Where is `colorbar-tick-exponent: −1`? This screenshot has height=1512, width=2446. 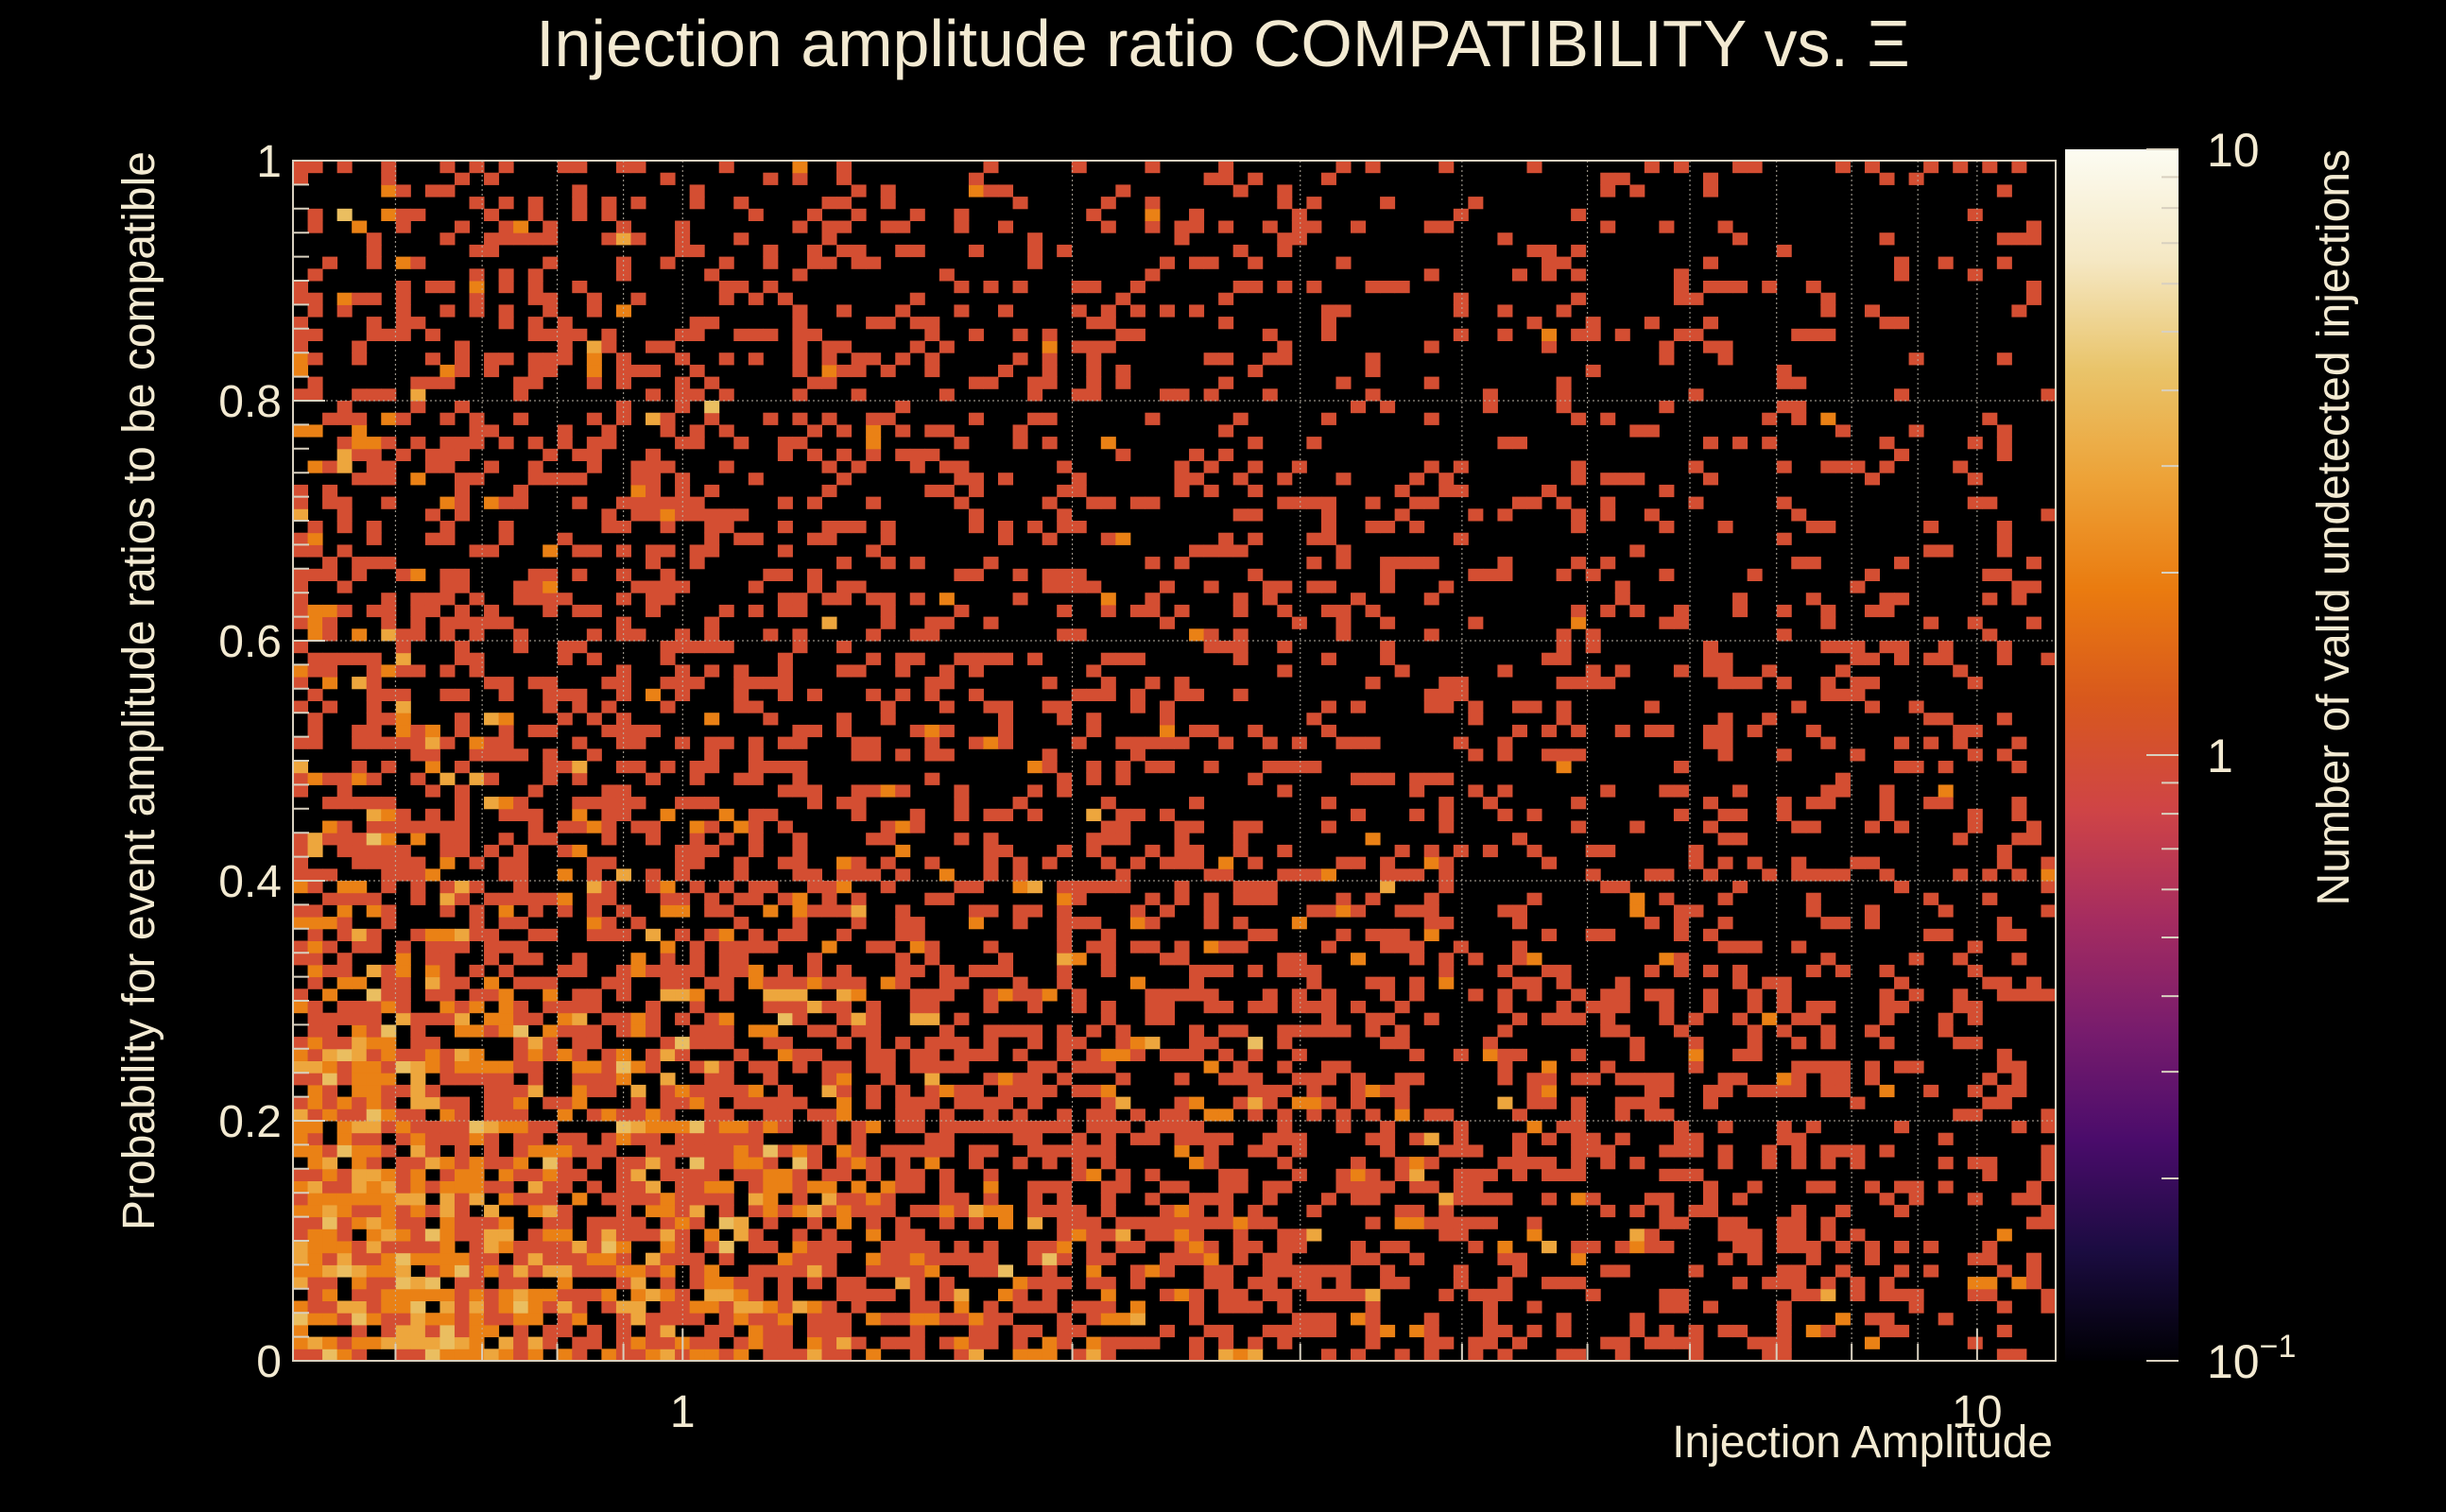 colorbar-tick-exponent: −1 is located at coordinates (2278, 1347).